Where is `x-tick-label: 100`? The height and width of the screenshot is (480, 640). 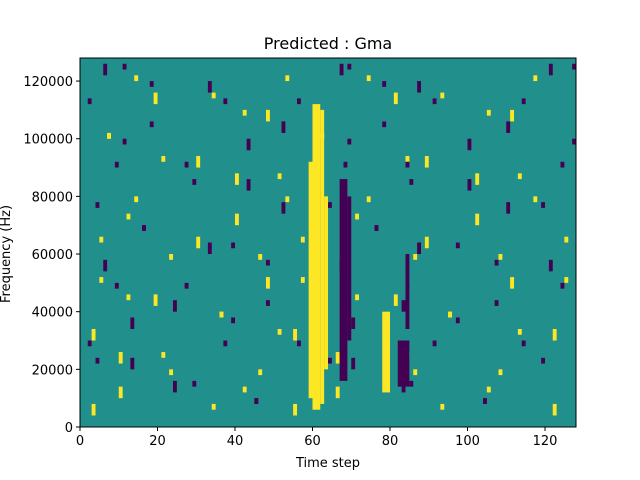 x-tick-label: 100 is located at coordinates (467, 441).